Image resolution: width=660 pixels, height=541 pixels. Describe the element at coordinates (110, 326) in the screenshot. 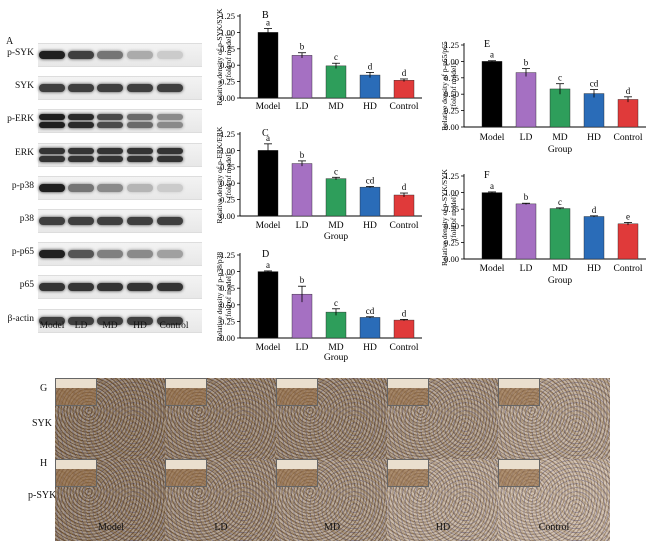

I see `blot-lane-label: MD` at that location.